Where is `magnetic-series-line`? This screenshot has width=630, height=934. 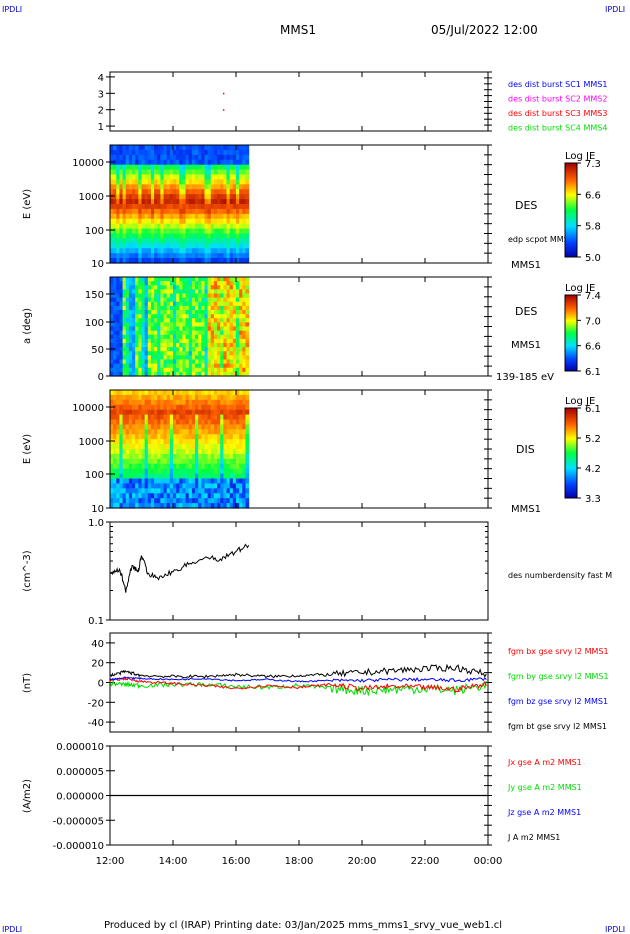 magnetic-series-line is located at coordinates (298, 671).